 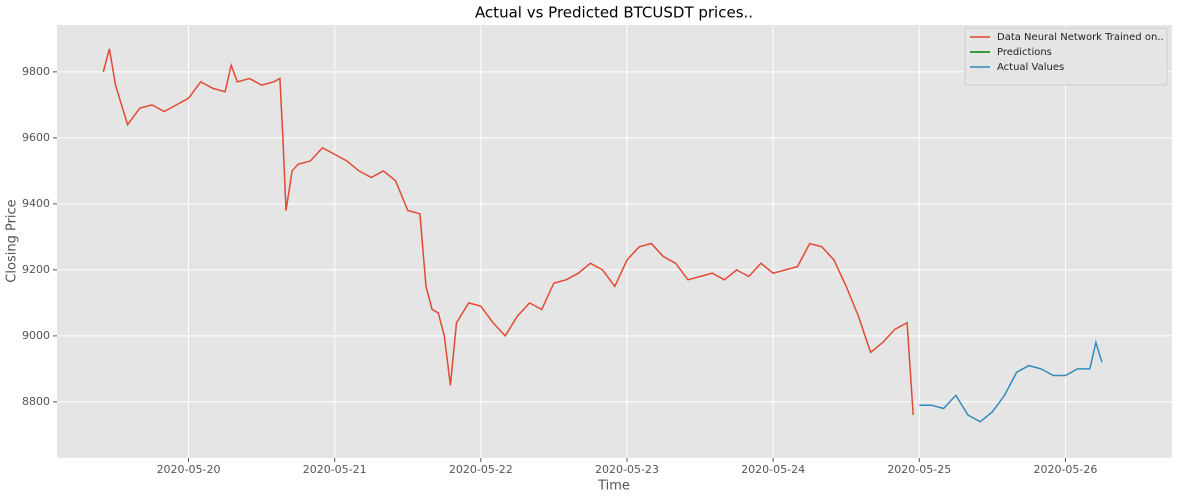 What do you see at coordinates (613, 486) in the screenshot?
I see `x-axis-label: Time` at bounding box center [613, 486].